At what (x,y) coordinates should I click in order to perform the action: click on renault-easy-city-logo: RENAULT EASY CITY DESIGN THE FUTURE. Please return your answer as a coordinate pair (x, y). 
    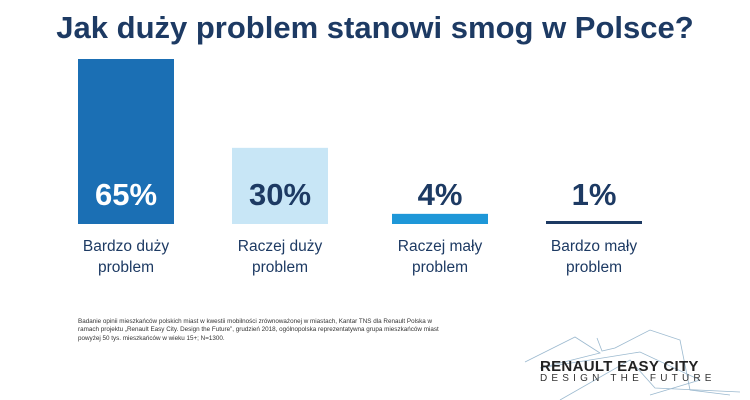
    Looking at the image, I should click on (628, 371).